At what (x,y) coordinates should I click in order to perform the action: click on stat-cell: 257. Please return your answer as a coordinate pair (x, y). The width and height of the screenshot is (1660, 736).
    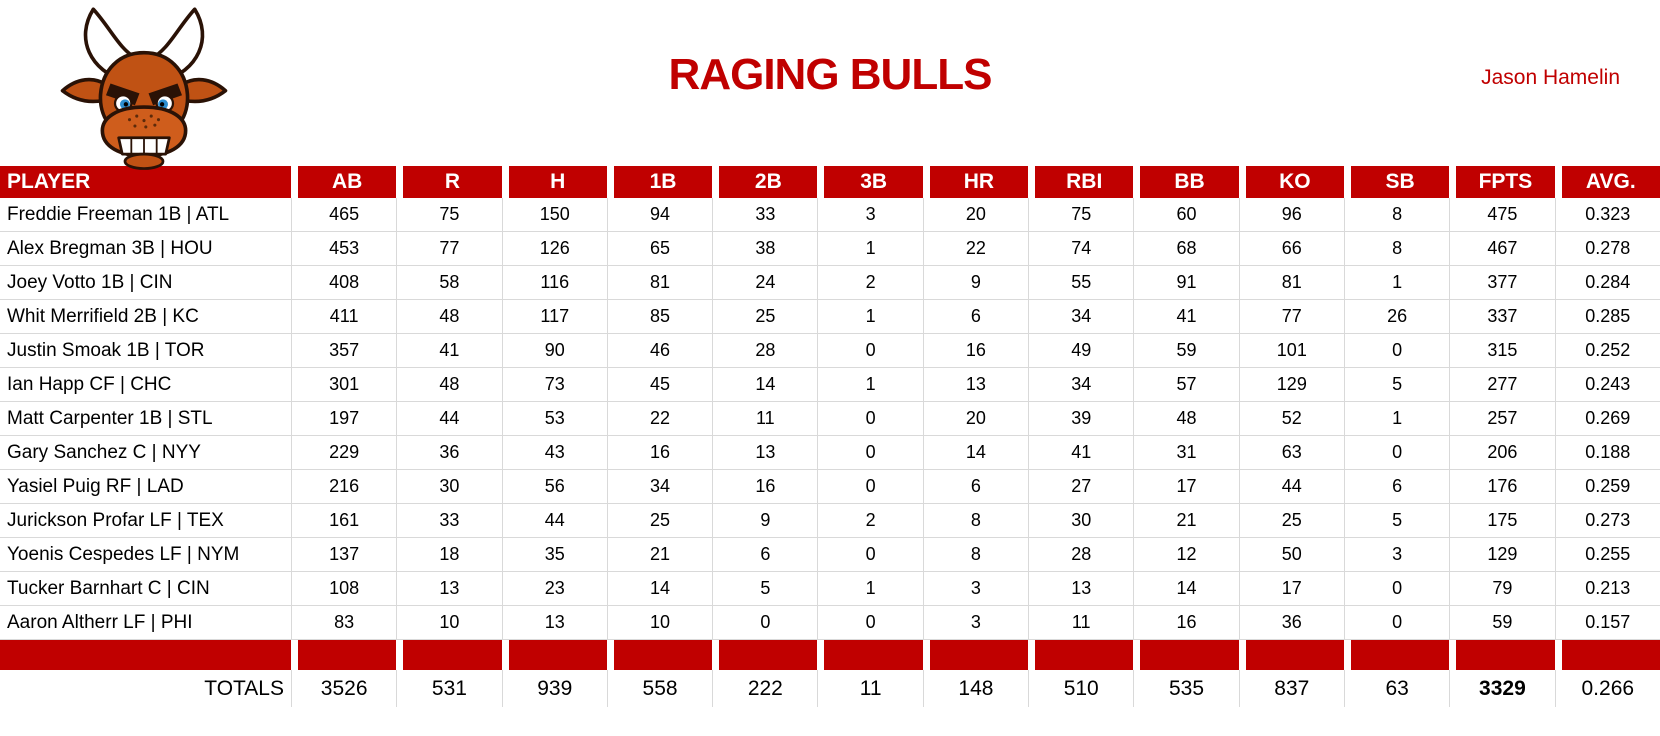
    Looking at the image, I should click on (1502, 419).